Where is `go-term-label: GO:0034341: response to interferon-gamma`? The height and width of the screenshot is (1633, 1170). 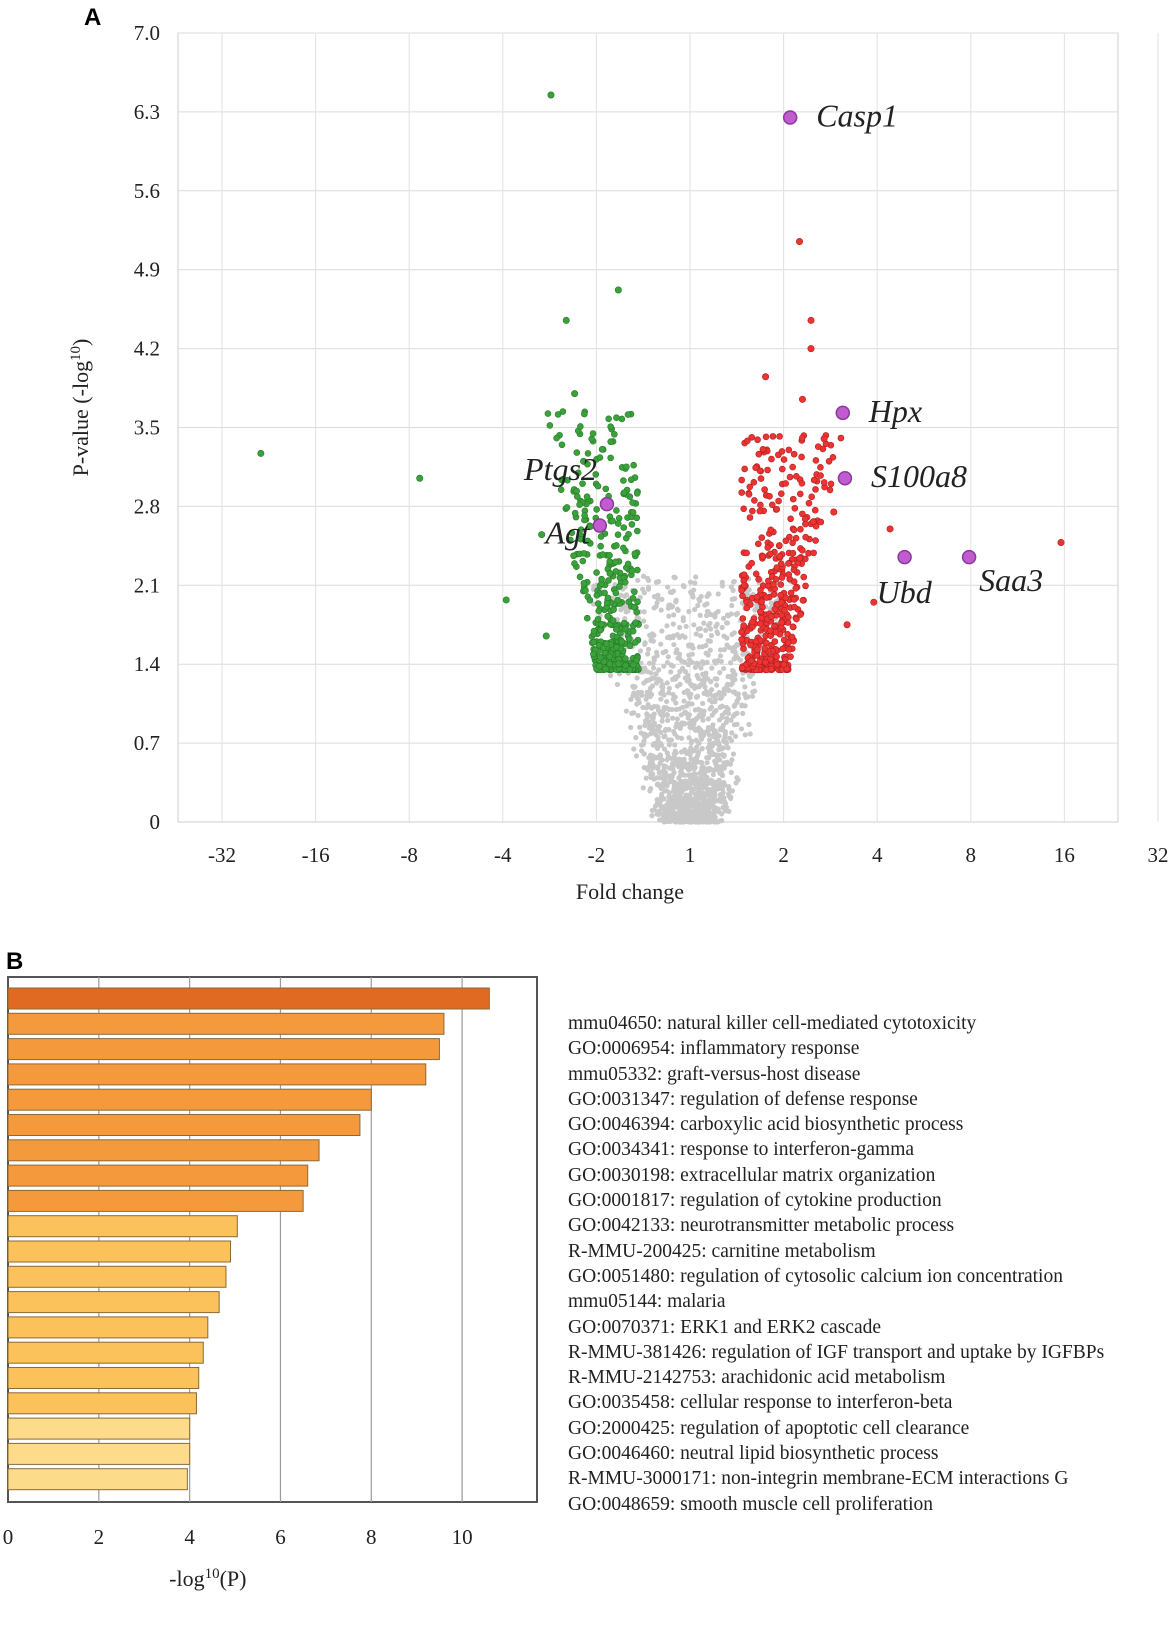
go-term-label: GO:0034341: response to interferon-gamma is located at coordinates (741, 1150).